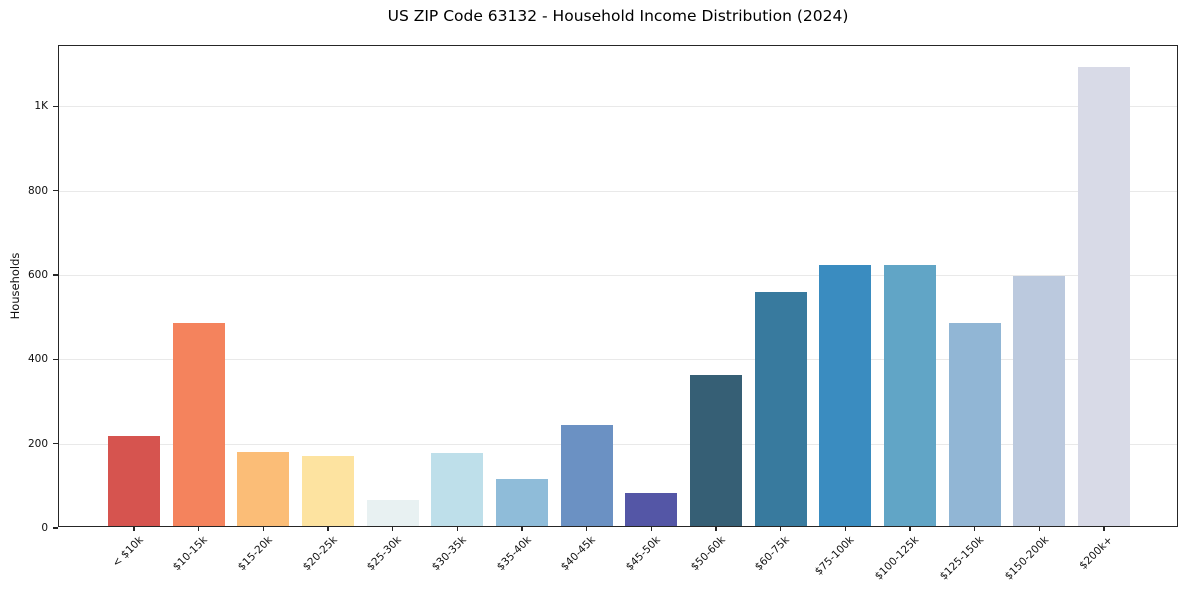 This screenshot has height=590, width=1189. What do you see at coordinates (255, 554) in the screenshot?
I see `x-tick-label: $15-20k` at bounding box center [255, 554].